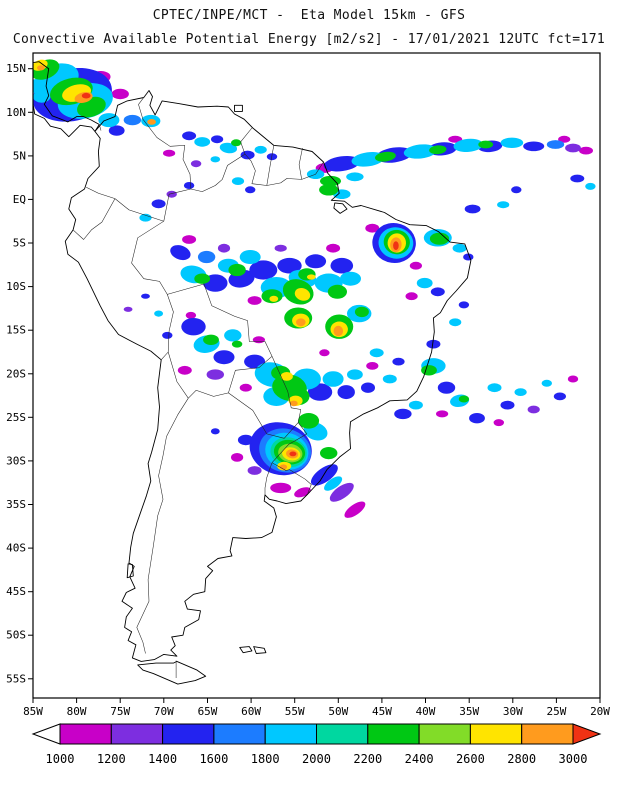 This screenshot has width=618, height=800. What do you see at coordinates (208, 711) in the screenshot?
I see `lon-tick-label: 65W` at bounding box center [208, 711].